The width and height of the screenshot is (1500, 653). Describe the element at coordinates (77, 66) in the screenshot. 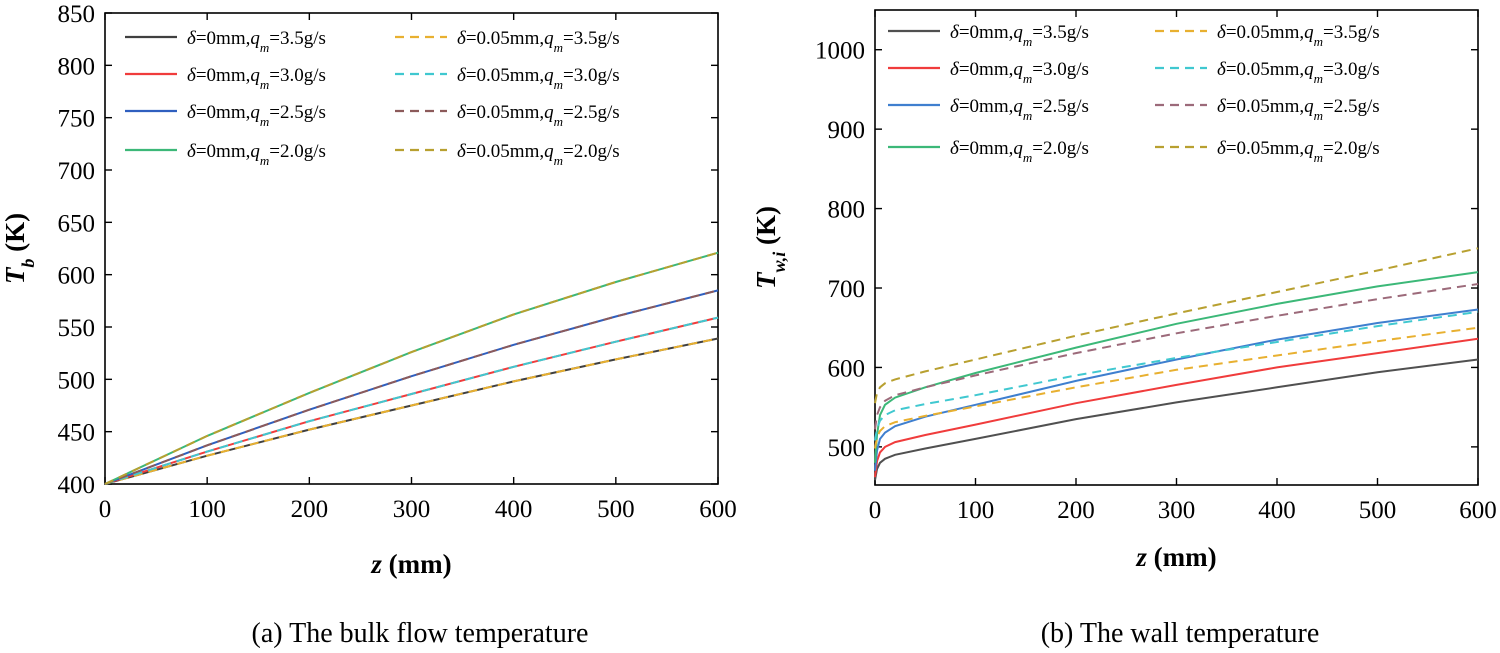

I see `y-tick-label: 800` at that location.